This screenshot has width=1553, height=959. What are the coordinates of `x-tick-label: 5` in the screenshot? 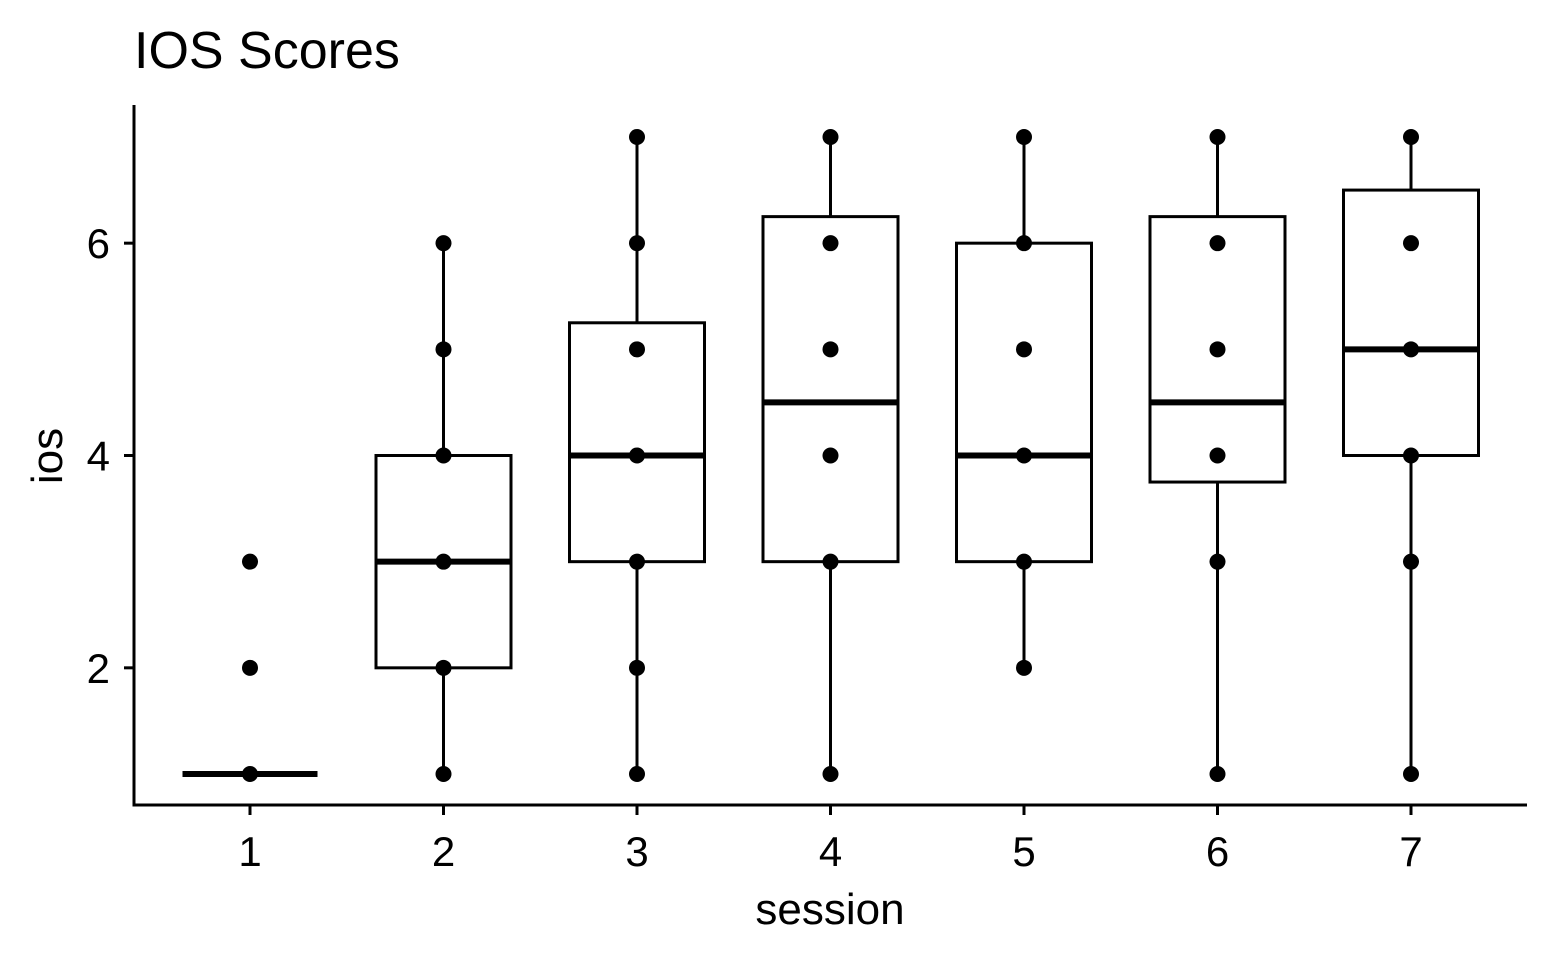 It's located at (1023, 851).